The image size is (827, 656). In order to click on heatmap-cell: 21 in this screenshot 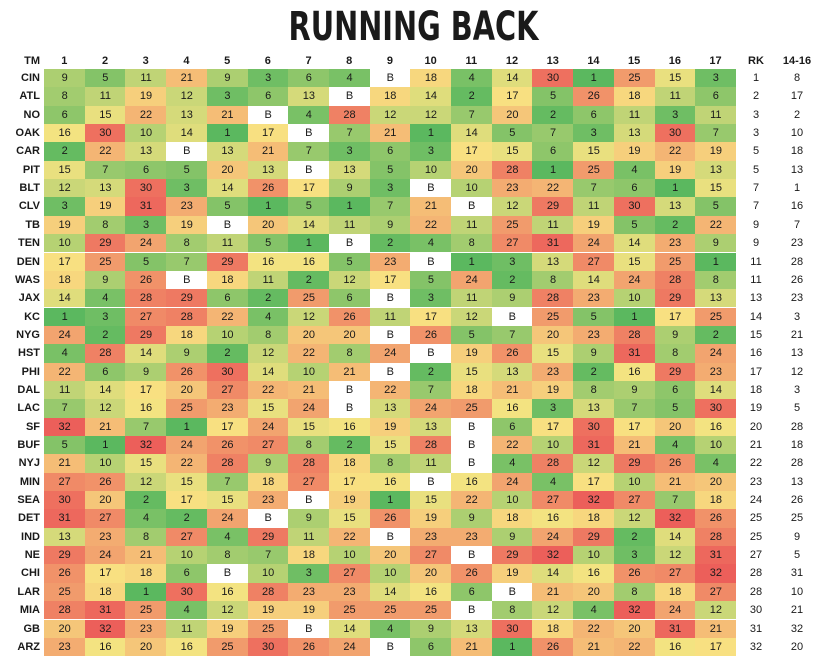, I will do `click(268, 151)`.